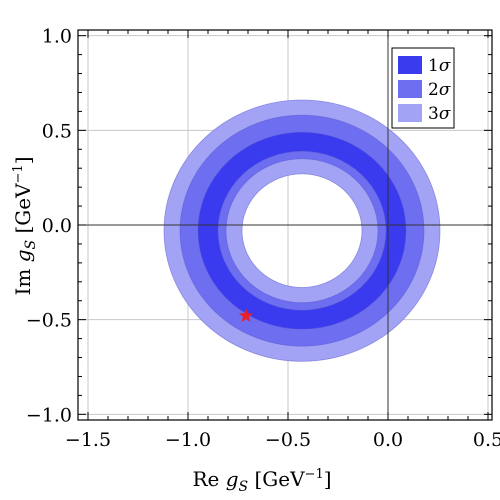  What do you see at coordinates (410, 65) in the screenshot?
I see `legend-swatch-1sigma` at bounding box center [410, 65].